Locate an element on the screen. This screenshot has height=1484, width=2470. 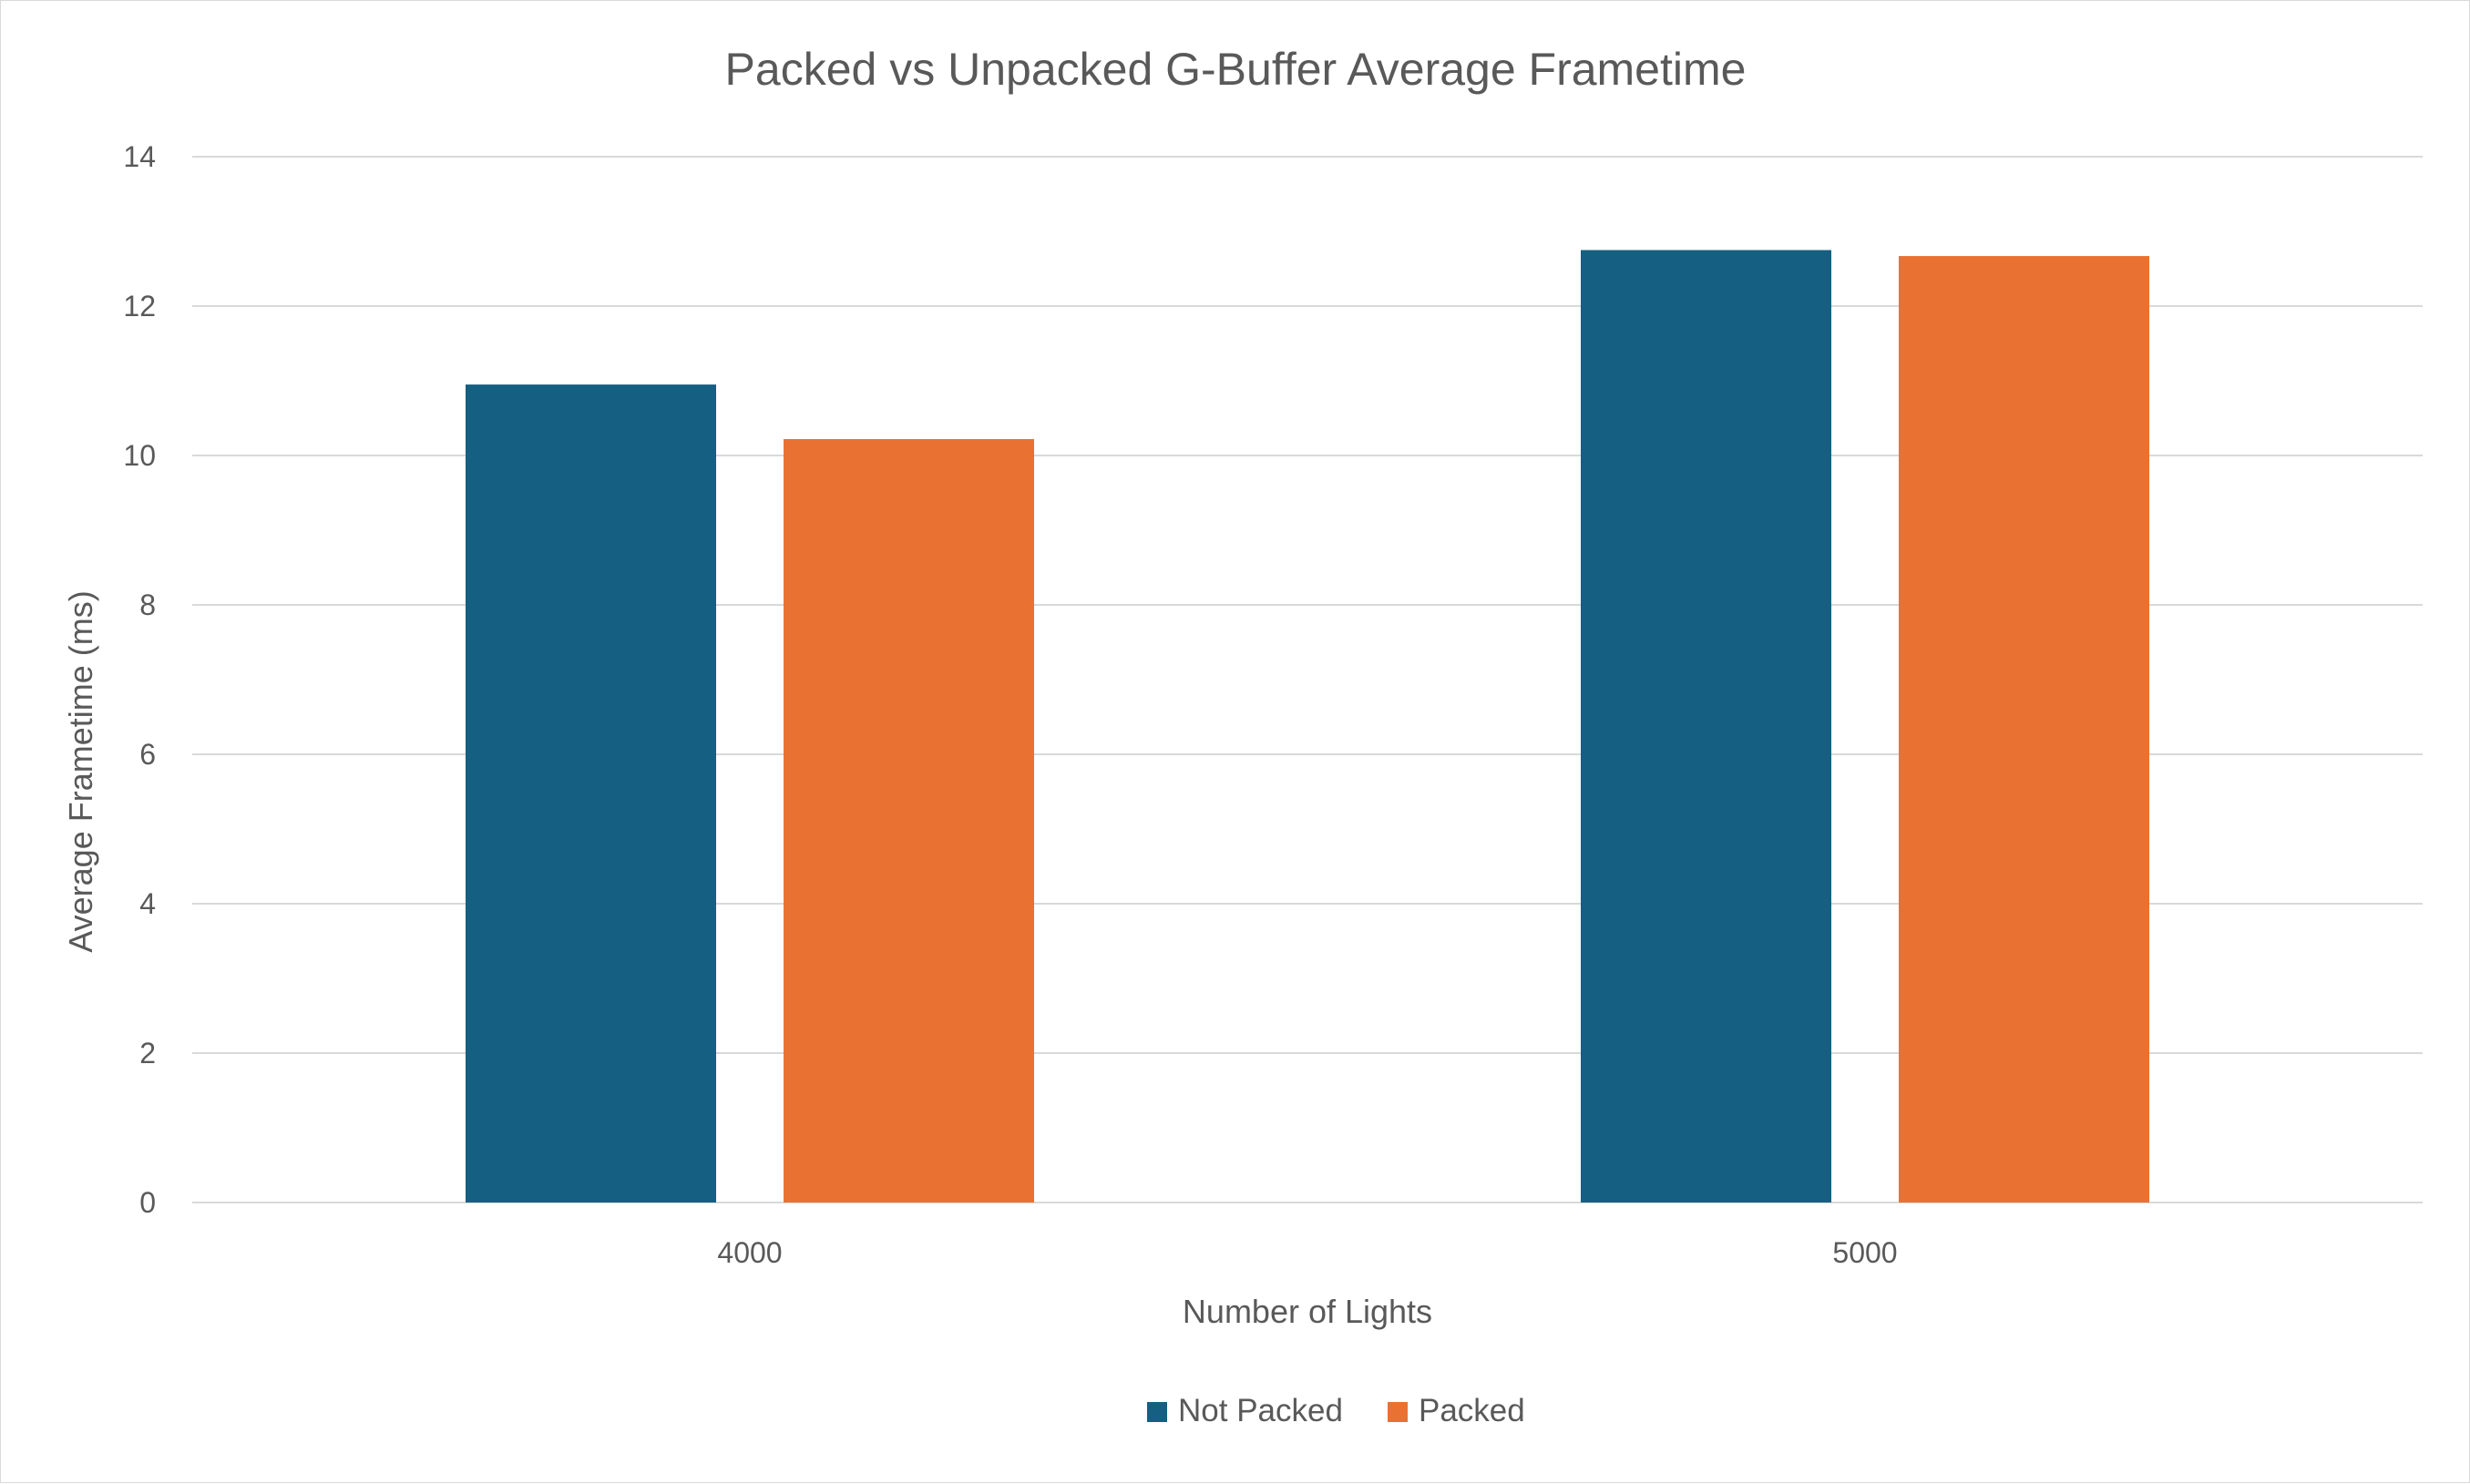
y-tick-label: 2 is located at coordinates (147, 1053).